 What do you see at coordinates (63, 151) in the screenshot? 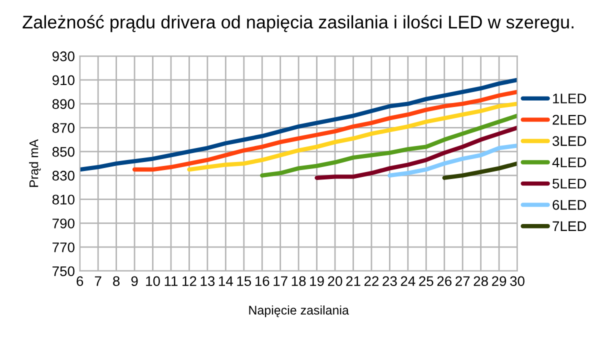
I see `y-tick-label: 850` at bounding box center [63, 151].